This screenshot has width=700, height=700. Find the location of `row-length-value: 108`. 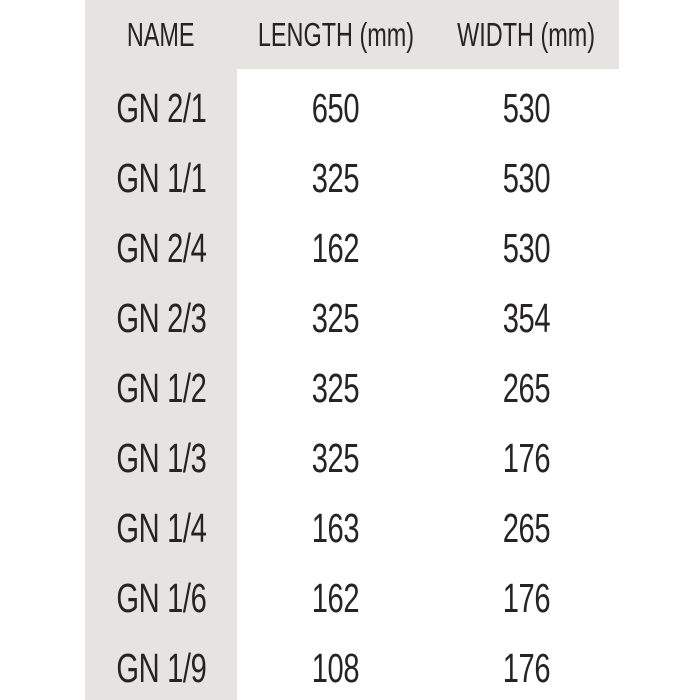

row-length-value: 108 is located at coordinates (335, 667).